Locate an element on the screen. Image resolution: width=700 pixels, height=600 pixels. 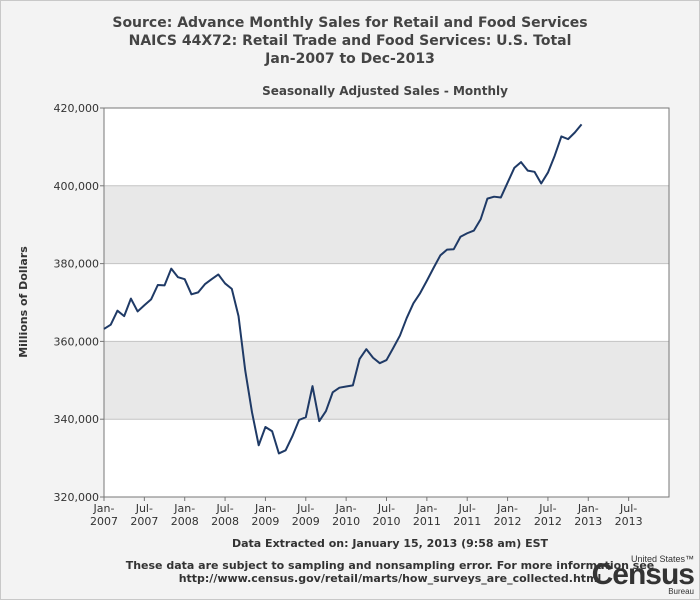
logo-main-text: Census is located at coordinates (643, 574).